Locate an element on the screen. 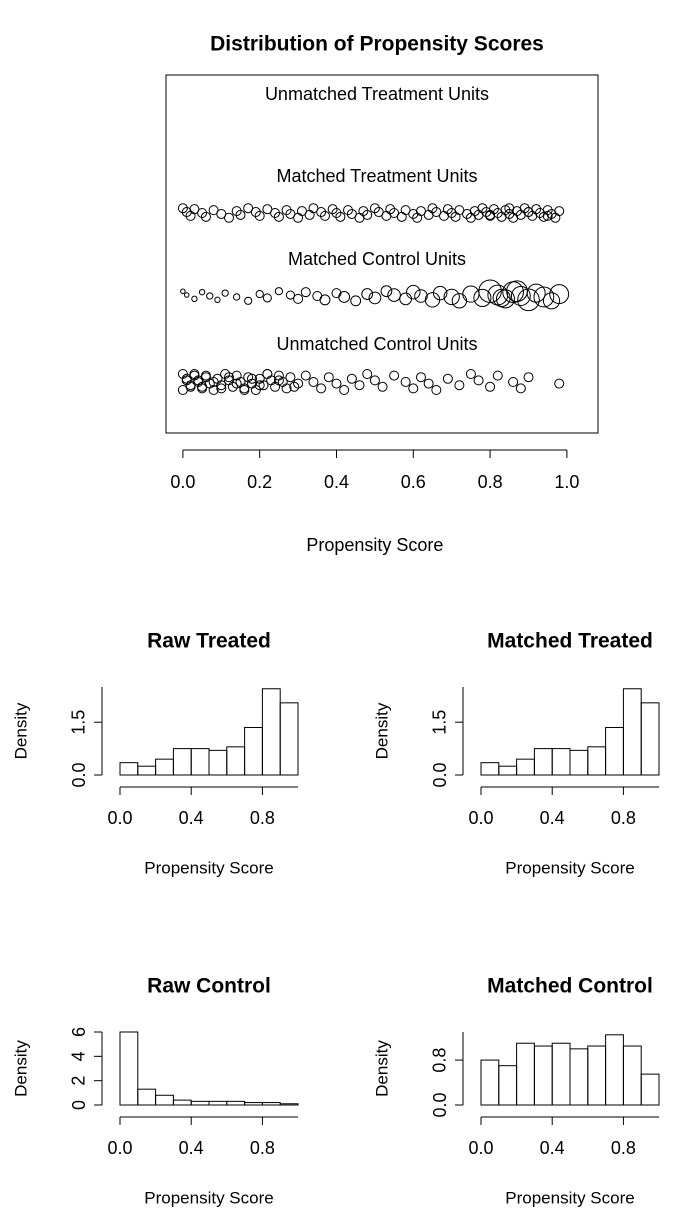  group-label: Matched Treatment Units is located at coordinates (376, 176).